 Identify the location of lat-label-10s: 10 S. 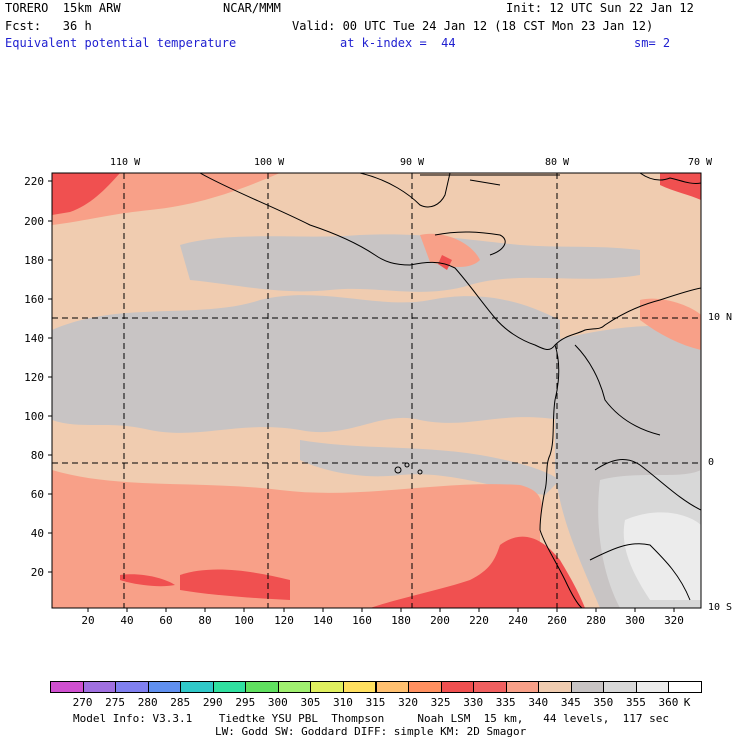
(720, 607).